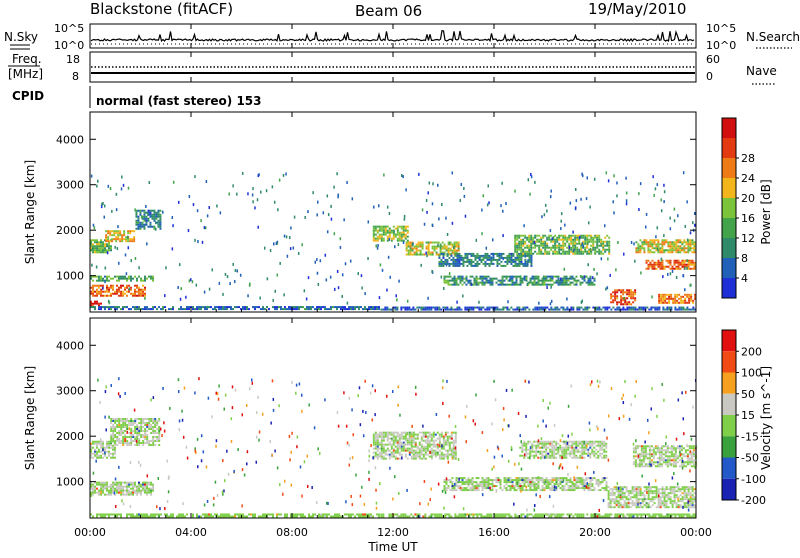  Describe the element at coordinates (748, 198) in the screenshot. I see `colorbar-tick-label: 20` at that location.